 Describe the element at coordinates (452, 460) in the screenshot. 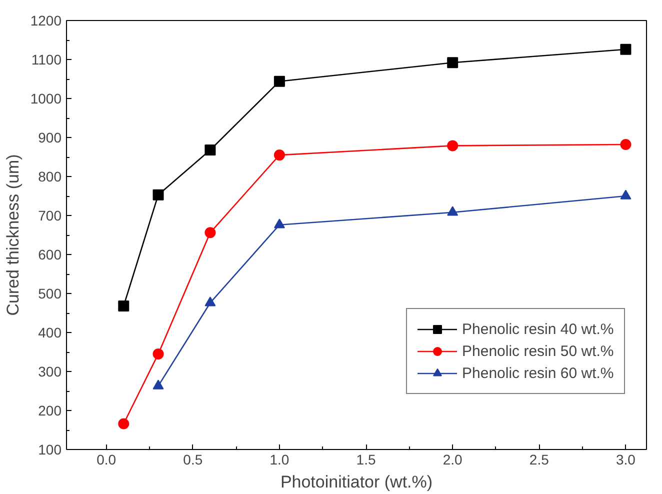

I see `x-tick-label: 2.0` at that location.